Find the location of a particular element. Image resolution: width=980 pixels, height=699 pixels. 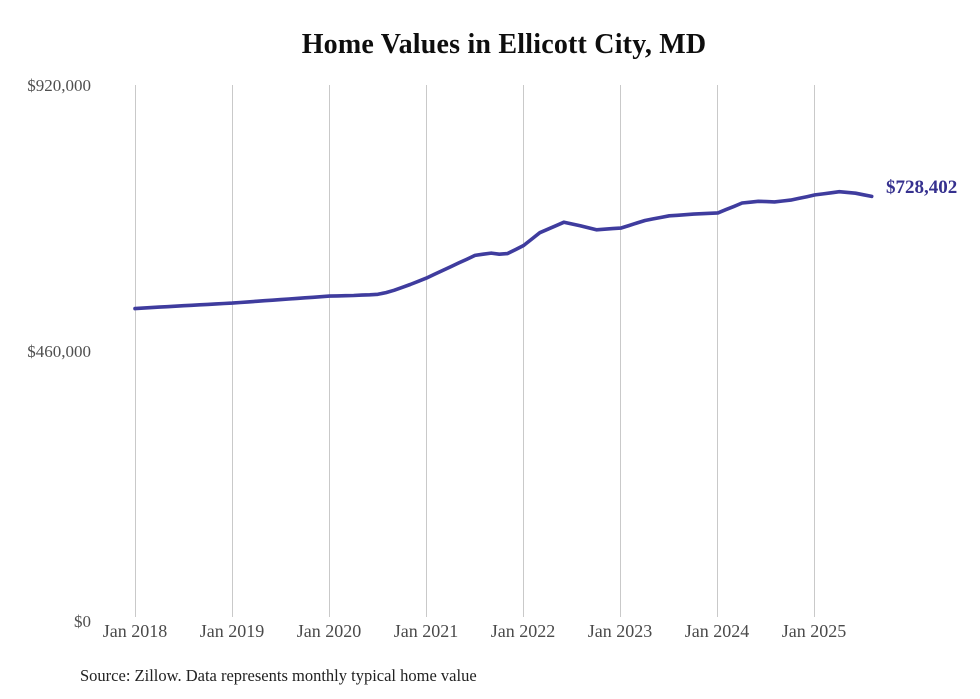

home-value-line-series is located at coordinates (503, 250).